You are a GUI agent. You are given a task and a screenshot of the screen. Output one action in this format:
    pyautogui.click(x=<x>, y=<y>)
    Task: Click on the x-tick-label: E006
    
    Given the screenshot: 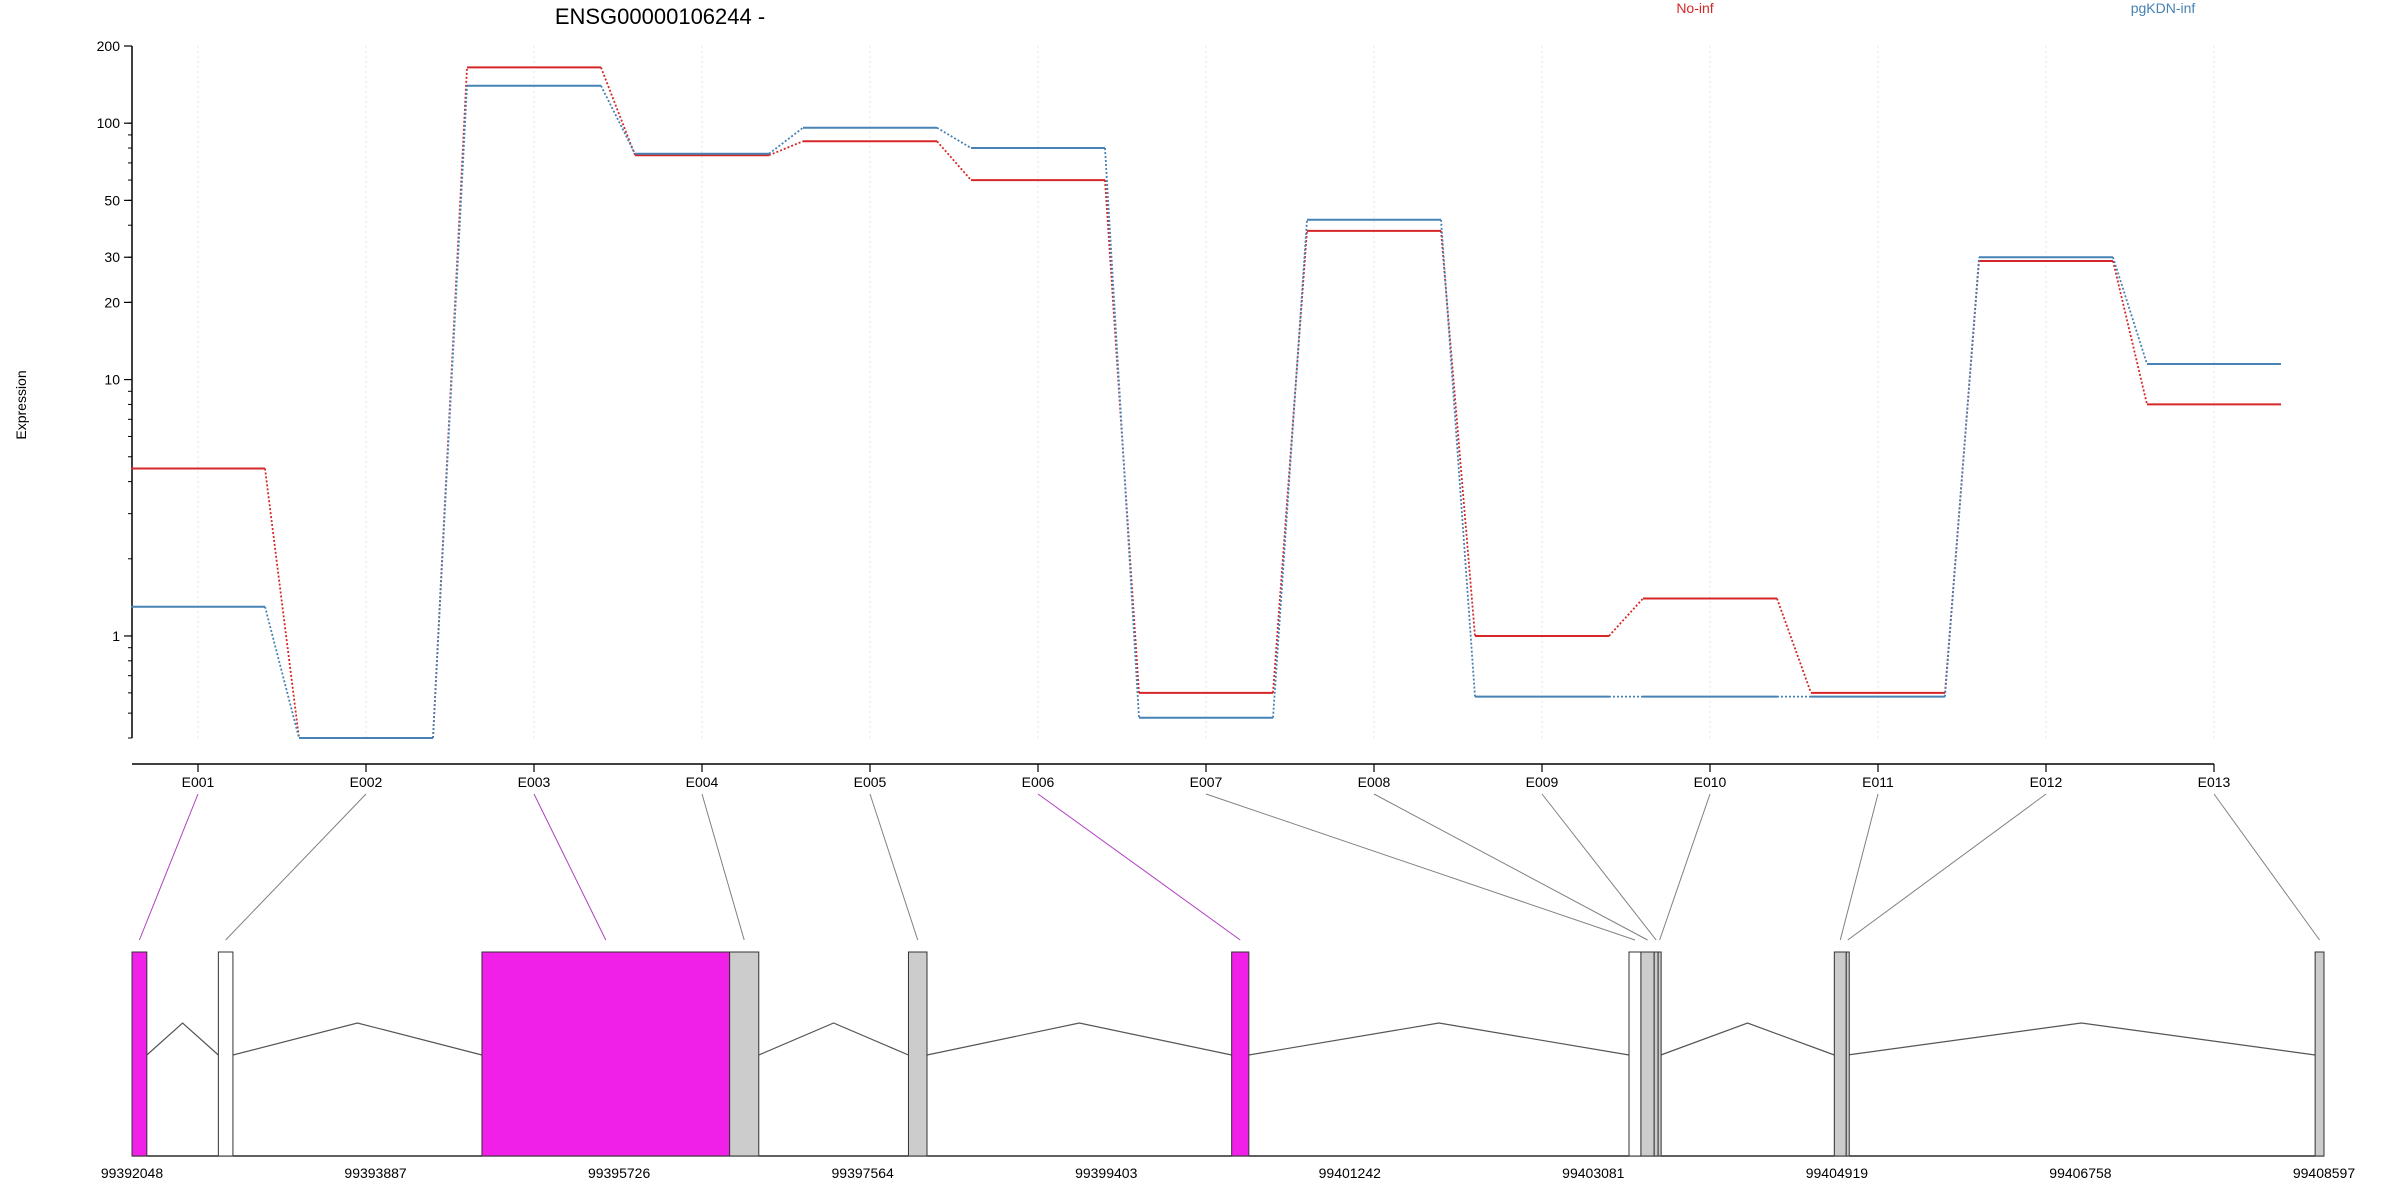 What is the action you would take?
    pyautogui.click(x=1038, y=782)
    